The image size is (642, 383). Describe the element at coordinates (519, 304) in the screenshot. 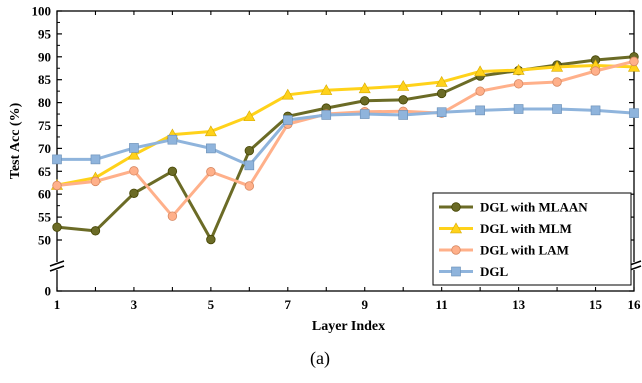

I see `x-tick-label: 13` at that location.